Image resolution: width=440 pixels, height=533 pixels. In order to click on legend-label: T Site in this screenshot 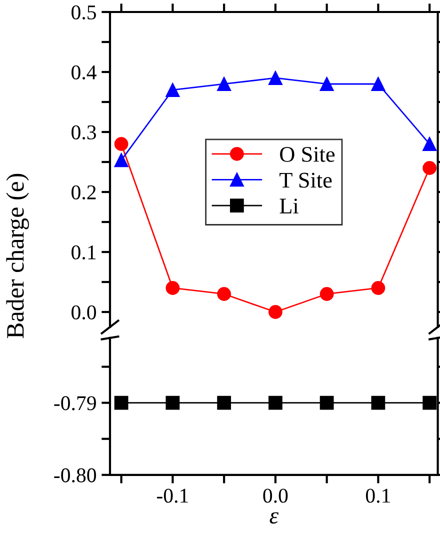, I will do `click(306, 180)`.